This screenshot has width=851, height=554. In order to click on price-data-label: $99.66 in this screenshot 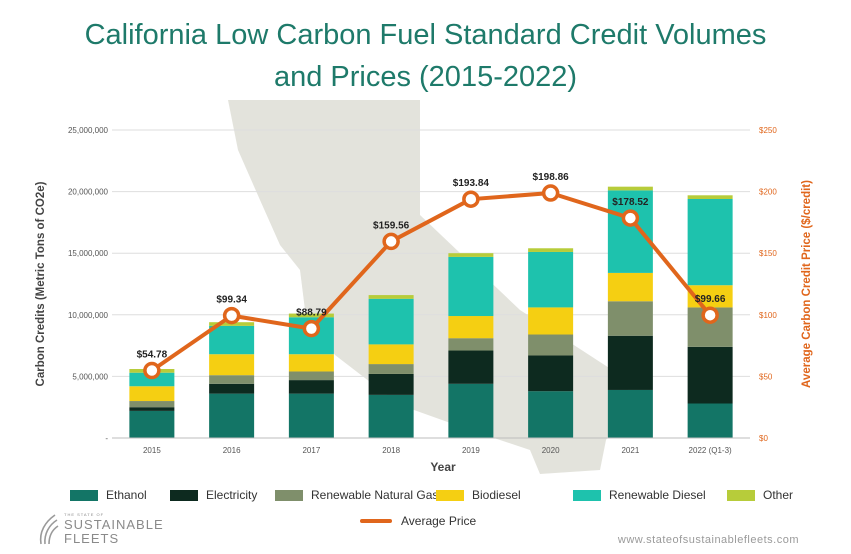, I will do `click(710, 299)`.